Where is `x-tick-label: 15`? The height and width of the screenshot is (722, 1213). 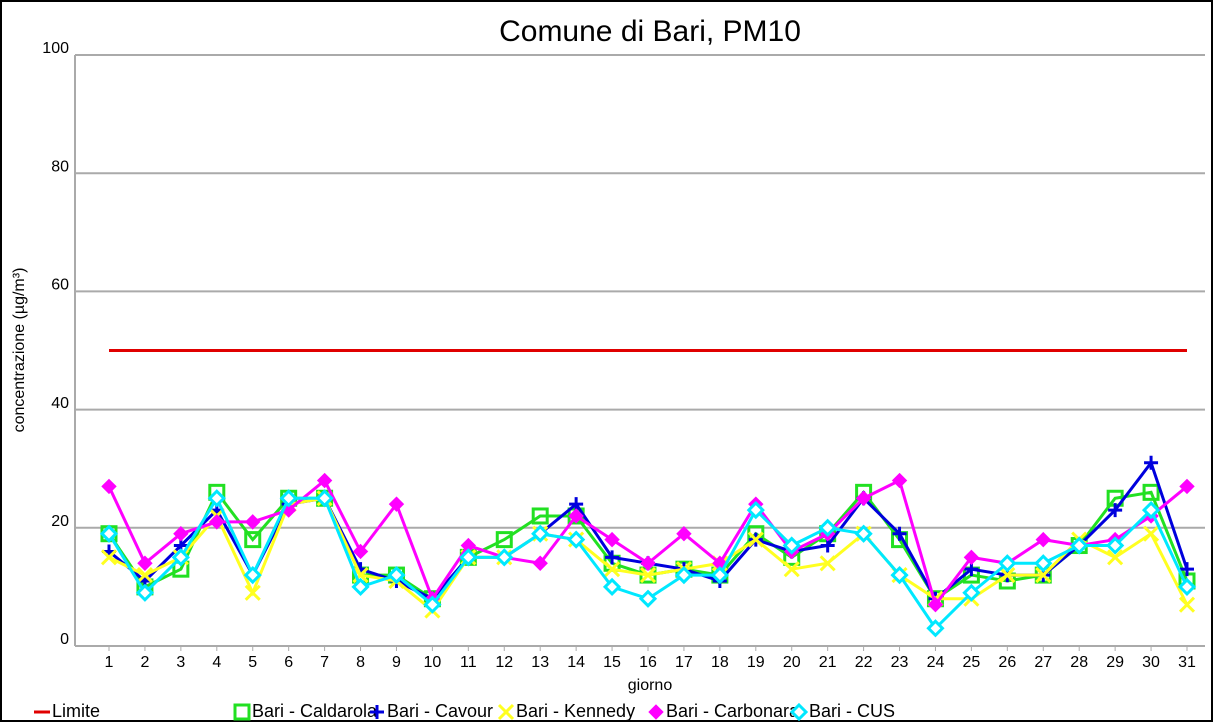
x-tick-label: 15 is located at coordinates (612, 662).